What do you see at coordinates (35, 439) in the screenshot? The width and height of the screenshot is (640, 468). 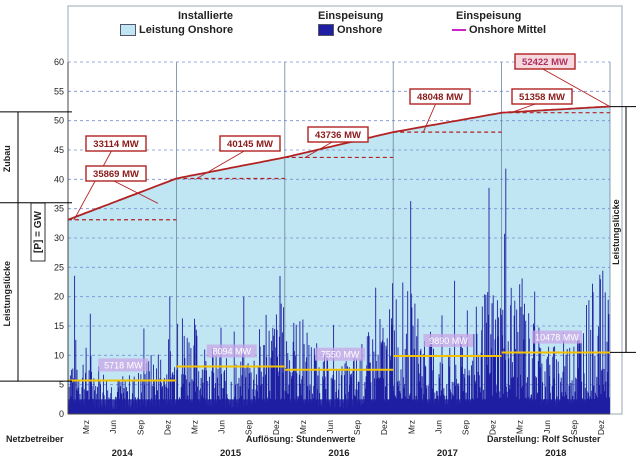 I see `credit-source: Netzbetreiber` at bounding box center [35, 439].